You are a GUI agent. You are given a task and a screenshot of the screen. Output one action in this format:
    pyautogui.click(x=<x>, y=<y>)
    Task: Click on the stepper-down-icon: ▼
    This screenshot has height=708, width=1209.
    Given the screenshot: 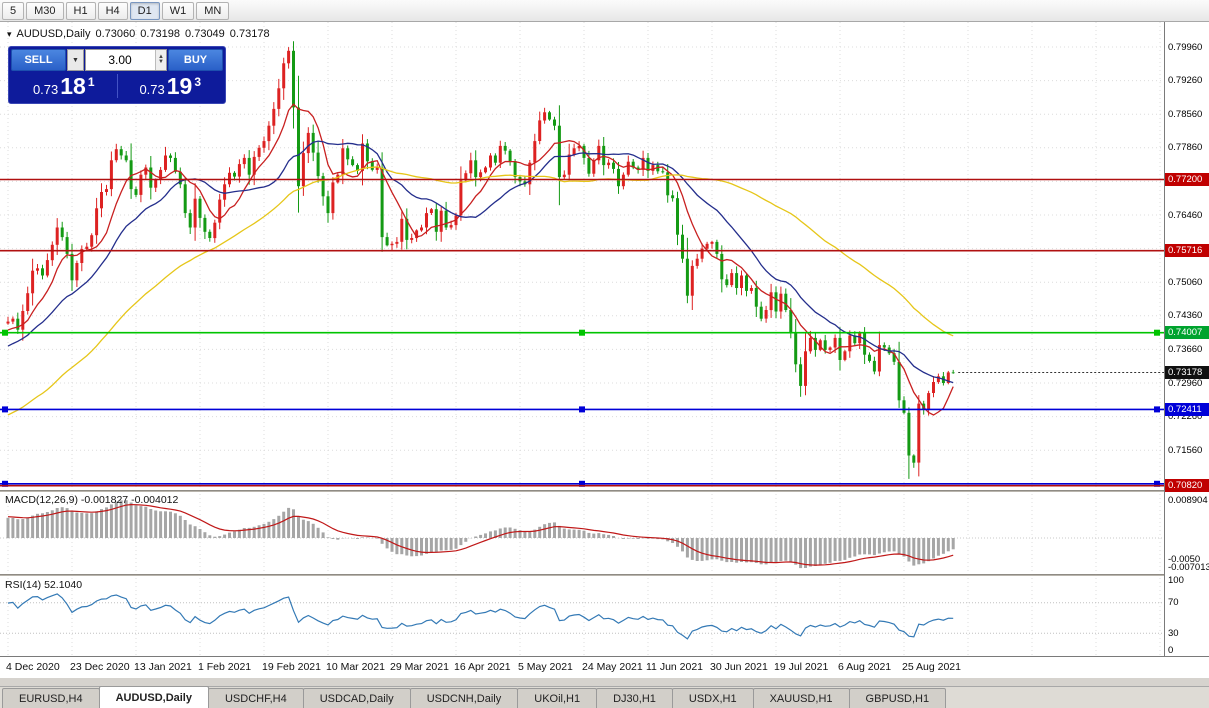 What is the action you would take?
    pyautogui.click(x=161, y=62)
    